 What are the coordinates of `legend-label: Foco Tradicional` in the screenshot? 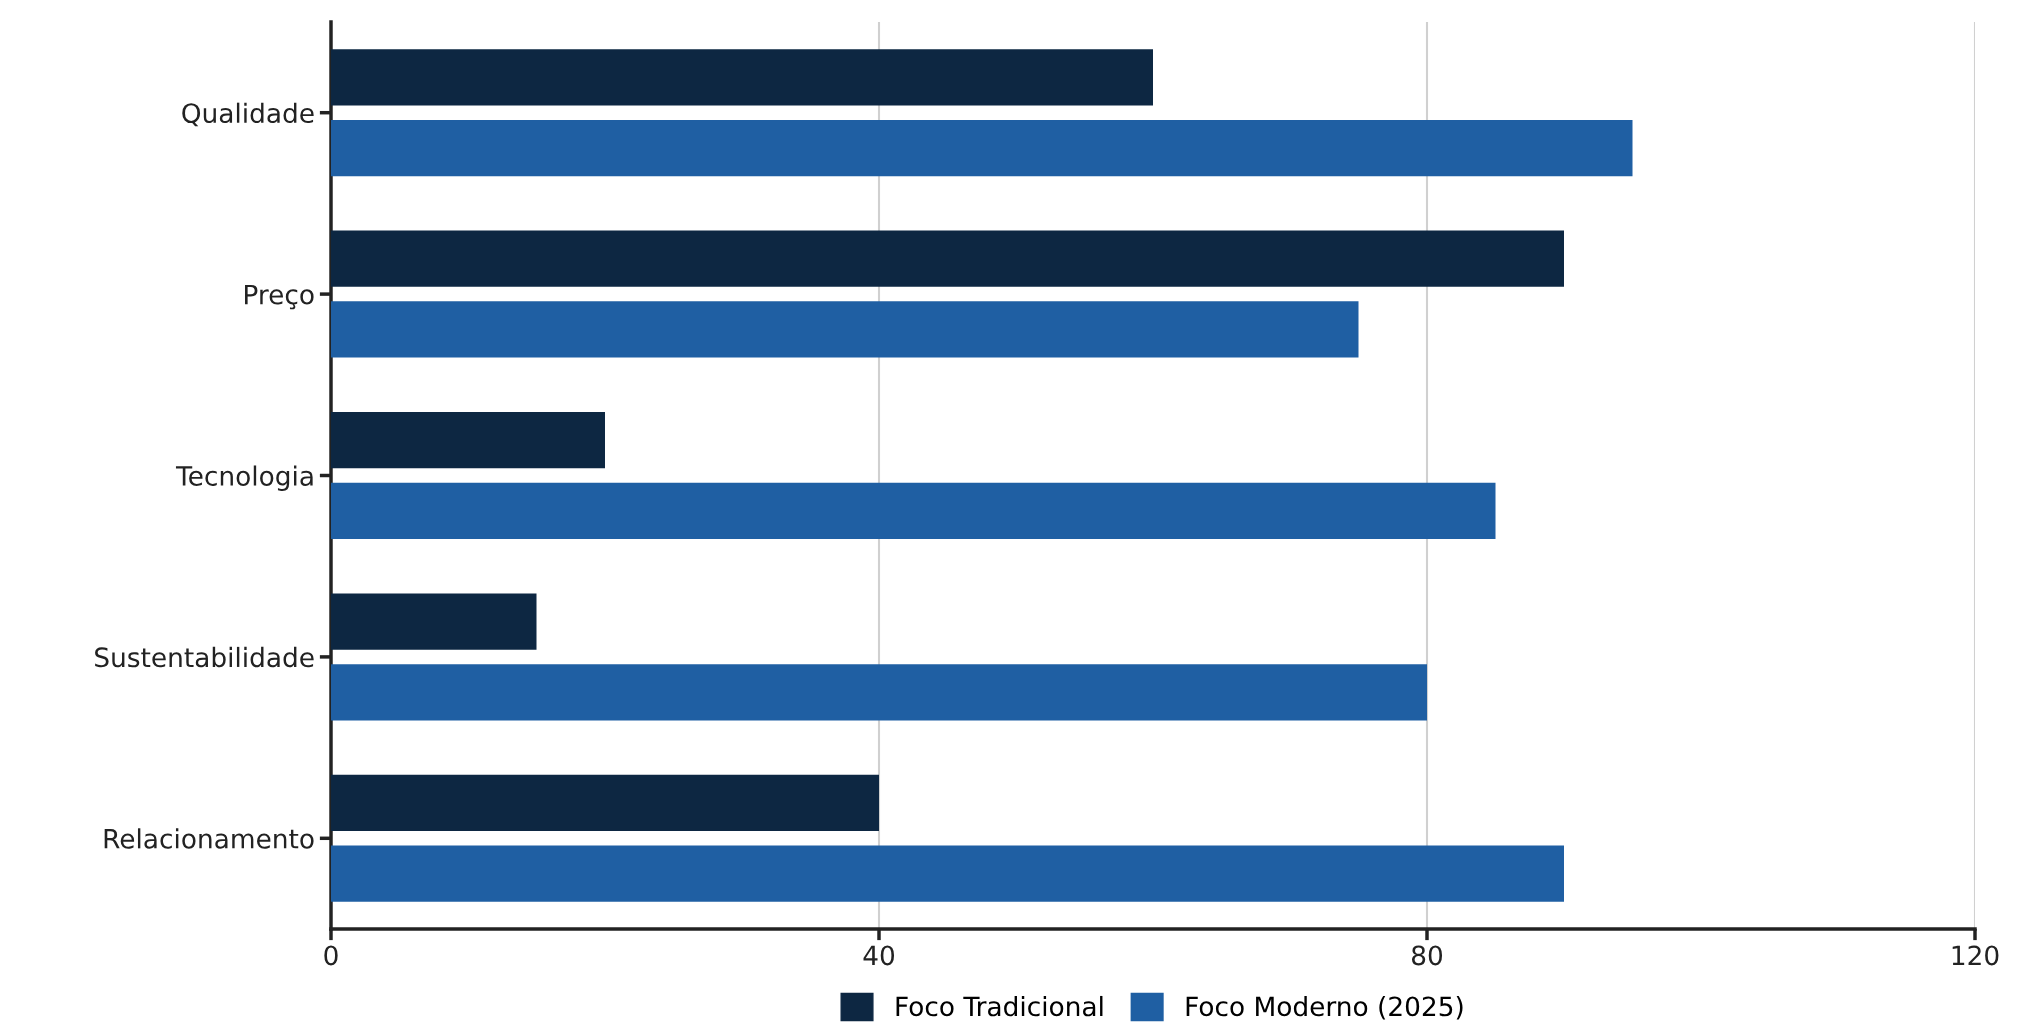 It's located at (999, 1006).